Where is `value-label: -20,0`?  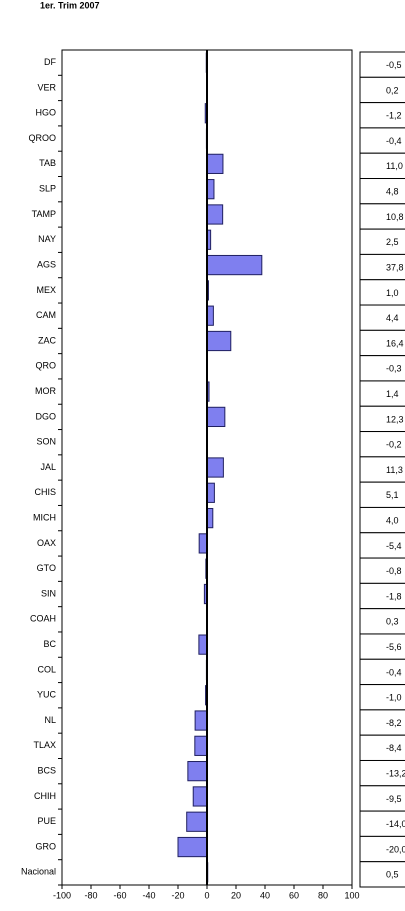
value-label: -20,0 is located at coordinates (395, 849).